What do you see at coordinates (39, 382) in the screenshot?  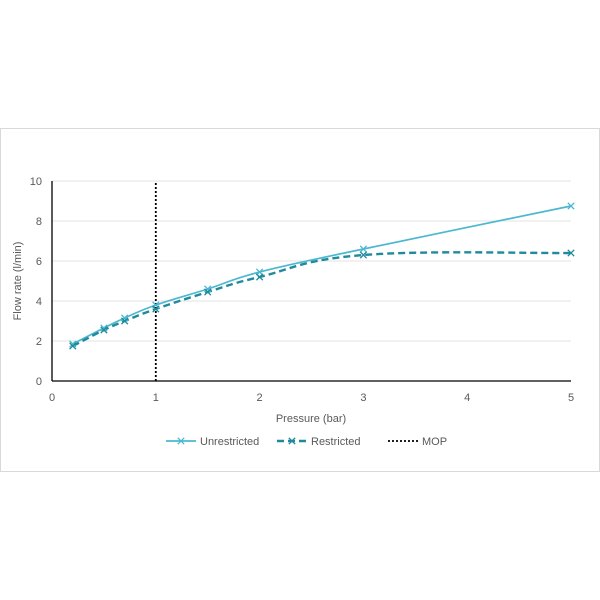 I see `y-tick-label: 0` at bounding box center [39, 382].